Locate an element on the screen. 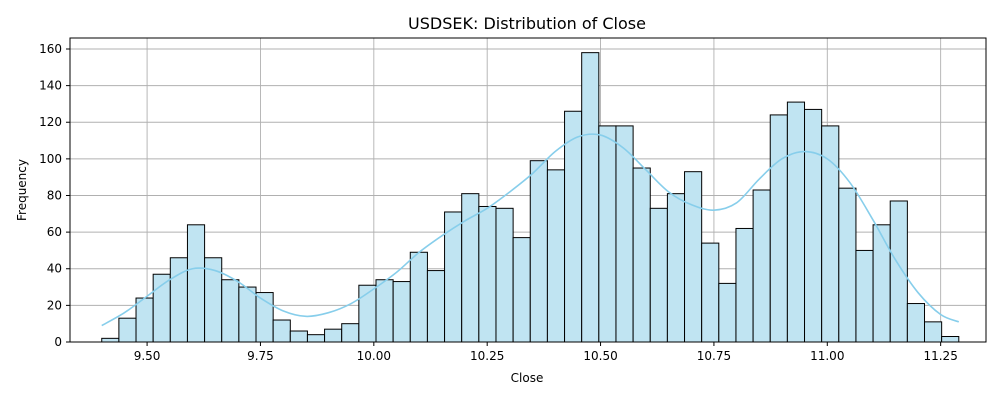 The image size is (1000, 400). x-tick-label: 10.00 is located at coordinates (374, 356).